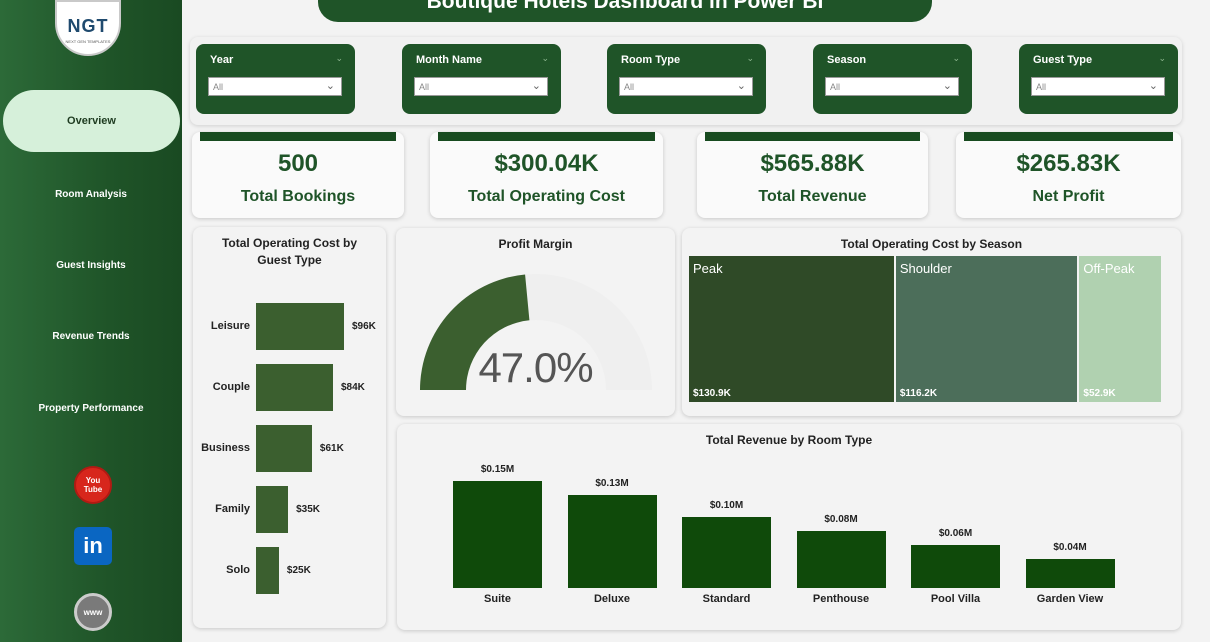 This screenshot has height=642, width=1210. I want to click on page-title: Boutique Hotels Dashboard in Power BI, so click(625, 11).